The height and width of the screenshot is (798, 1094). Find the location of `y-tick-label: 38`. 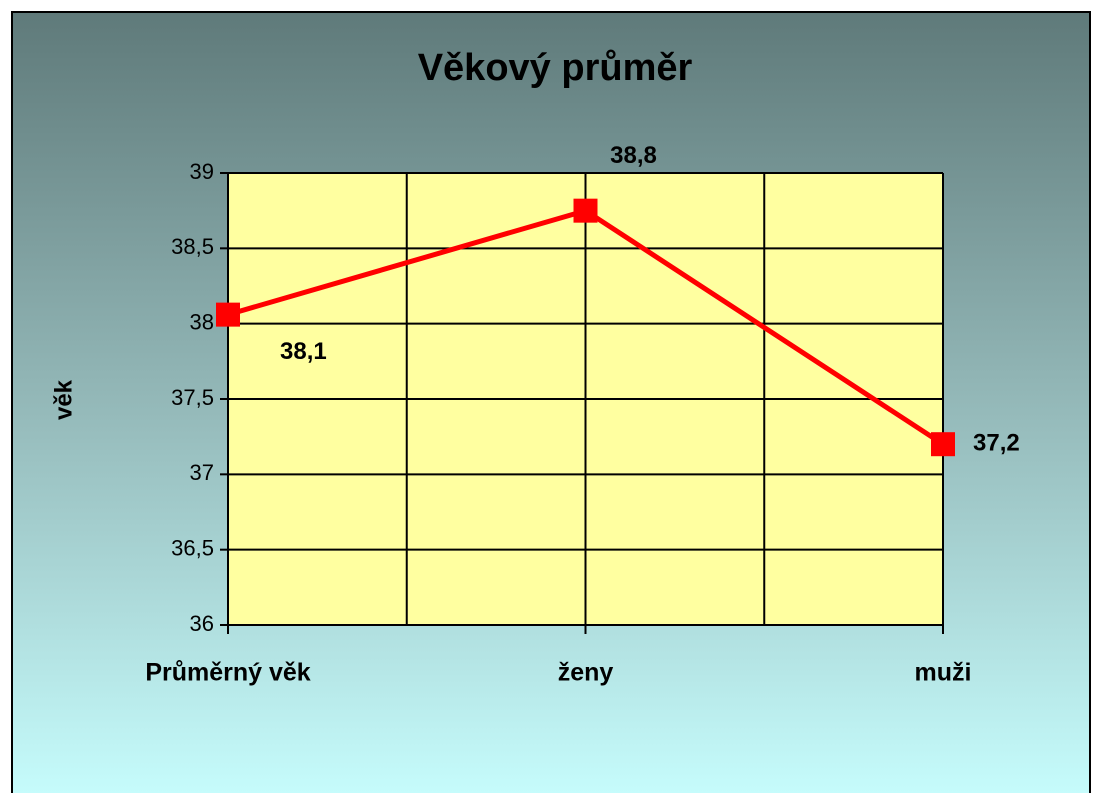

y-tick-label: 38 is located at coordinates (202, 321).